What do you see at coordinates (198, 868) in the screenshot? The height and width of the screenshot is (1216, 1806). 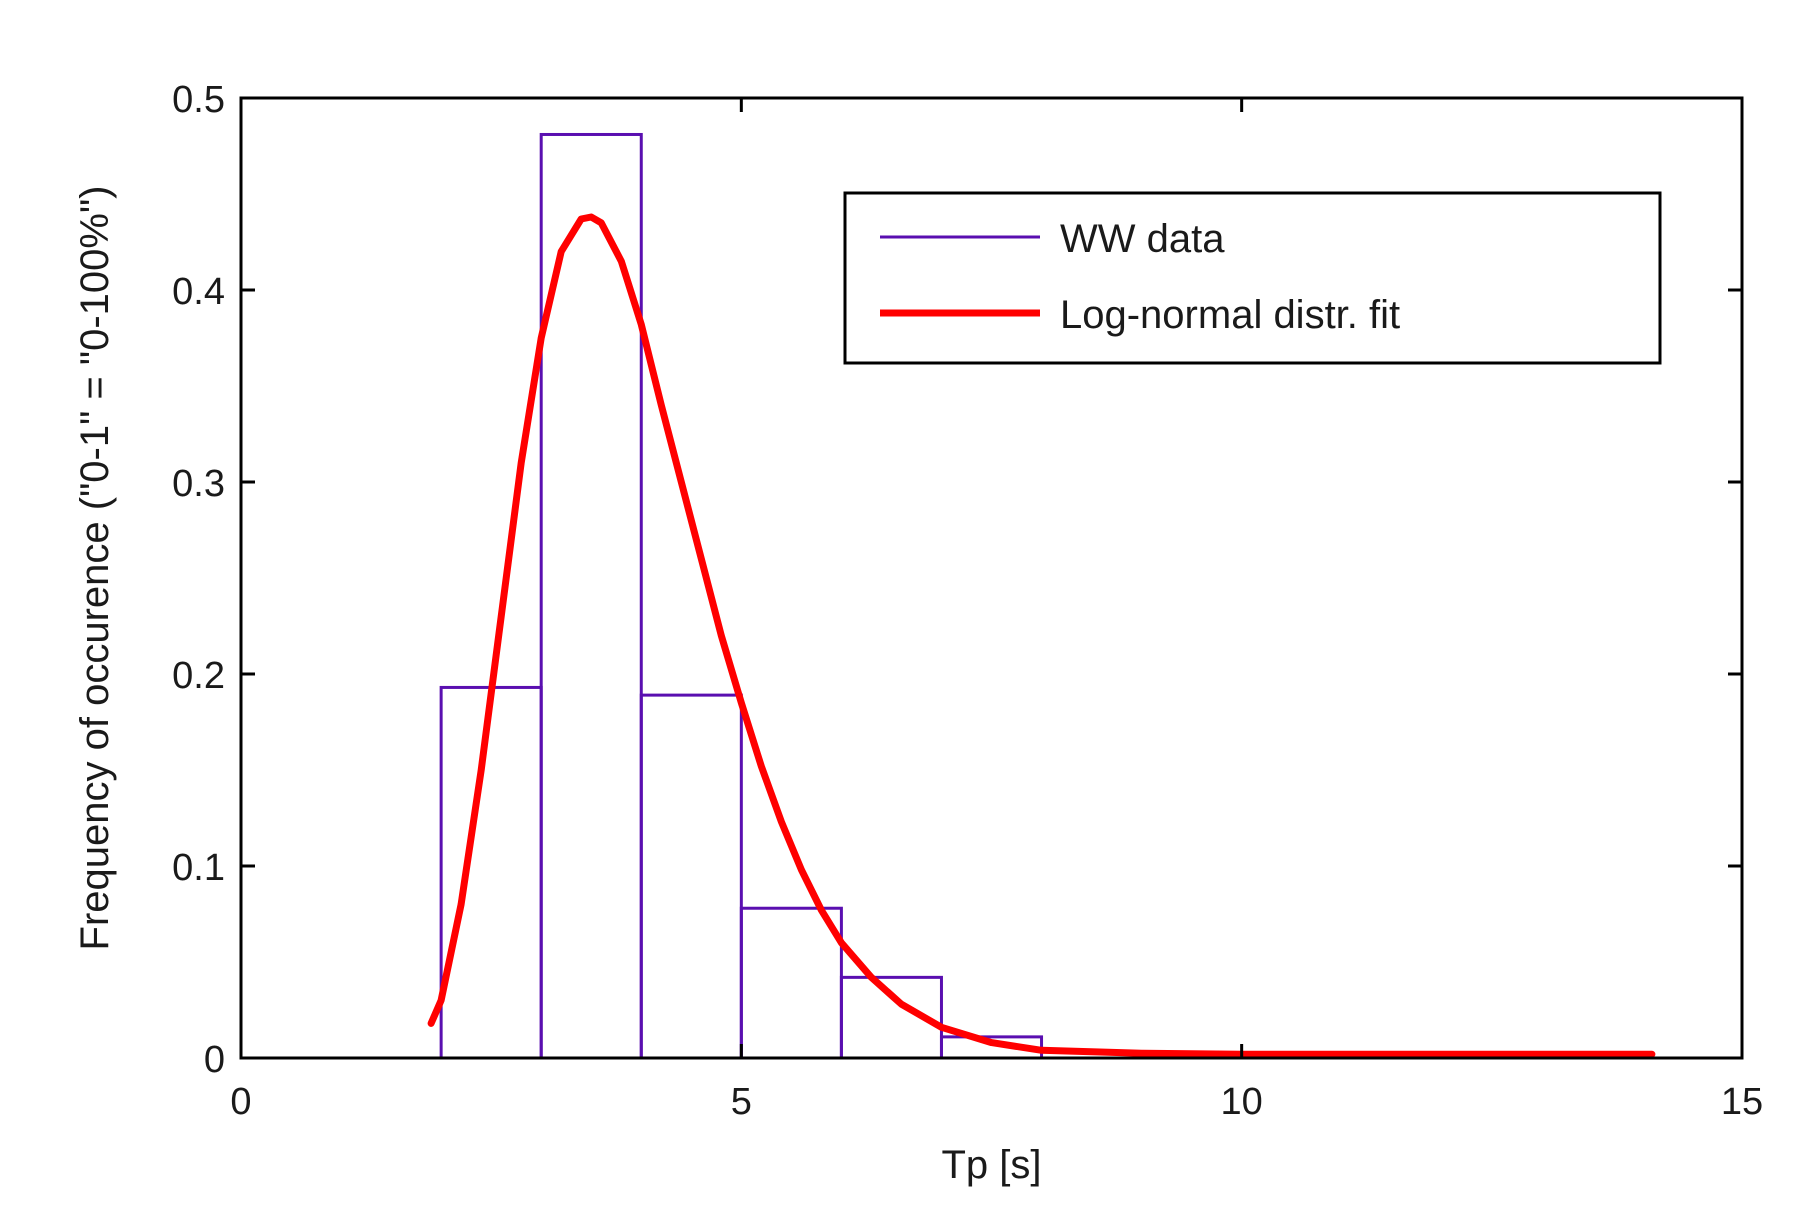 I see `y-tick-label: 0.1` at bounding box center [198, 868].